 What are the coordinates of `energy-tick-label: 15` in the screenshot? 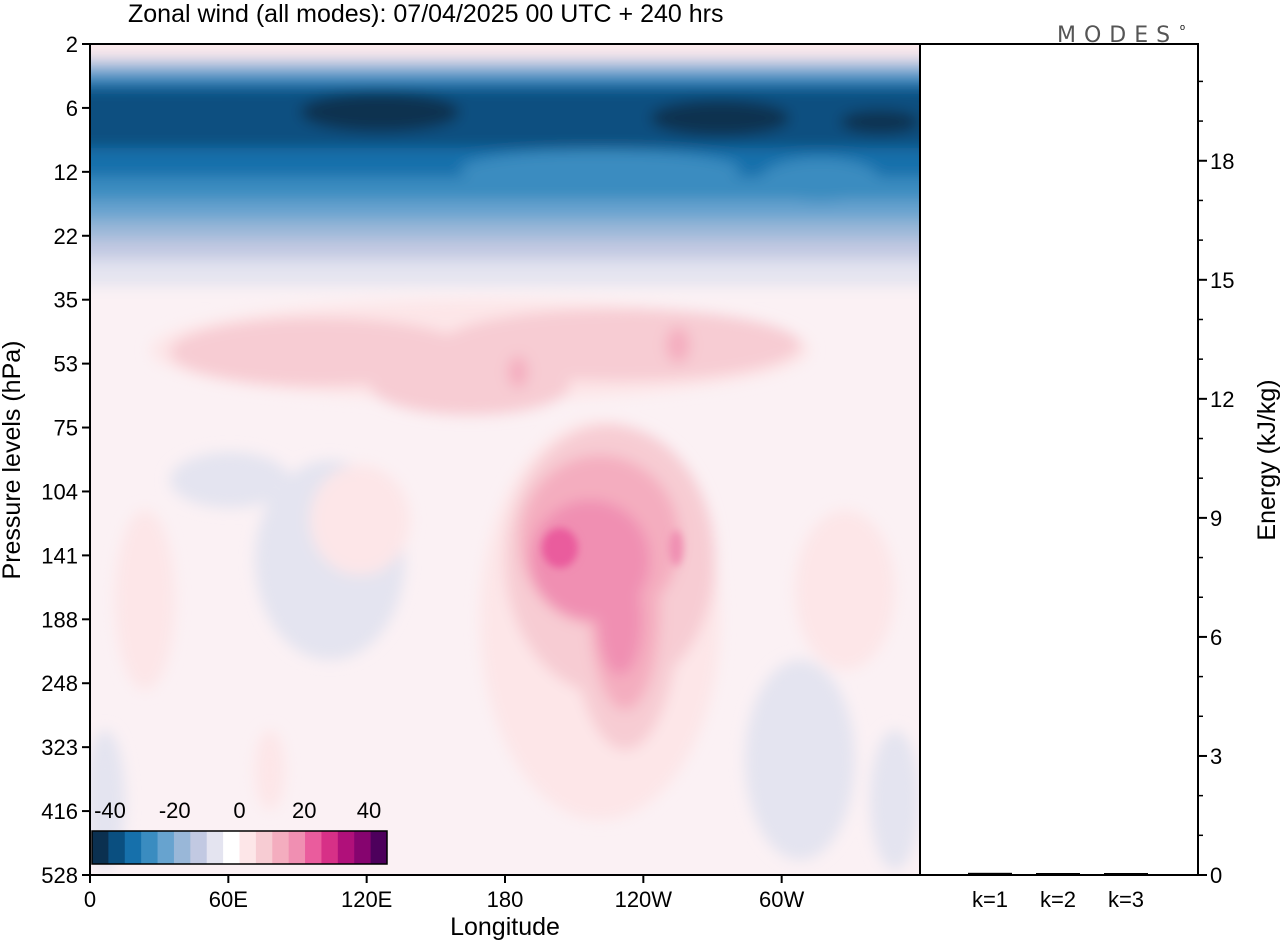 It's located at (1222, 280).